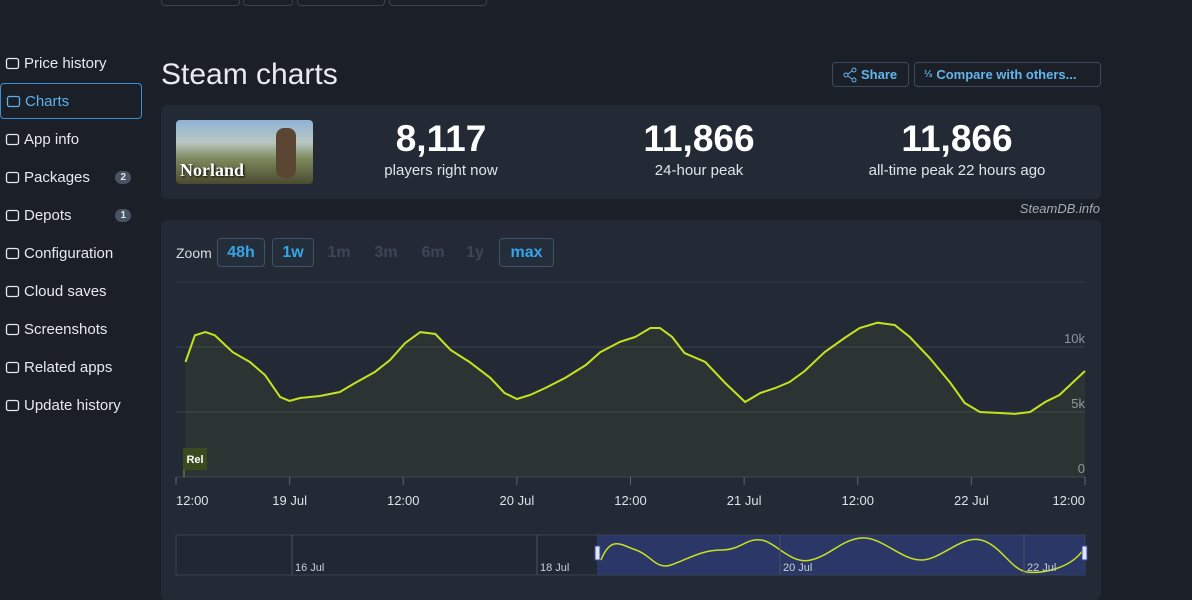  Describe the element at coordinates (433, 252) in the screenshot. I see `zoom-button: 6m` at that location.